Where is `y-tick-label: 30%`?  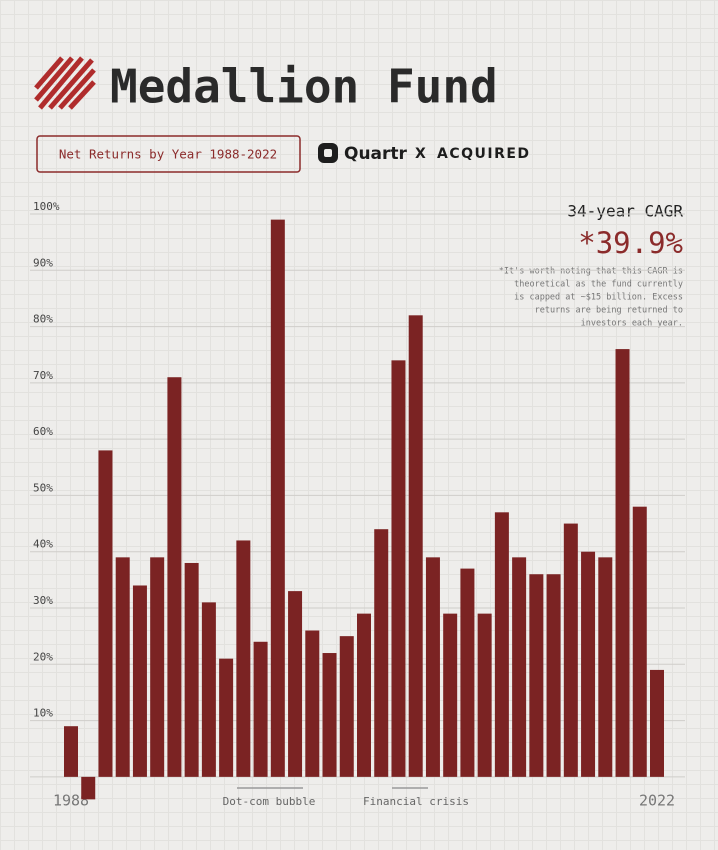
y-tick-label: 30% is located at coordinates (43, 600).